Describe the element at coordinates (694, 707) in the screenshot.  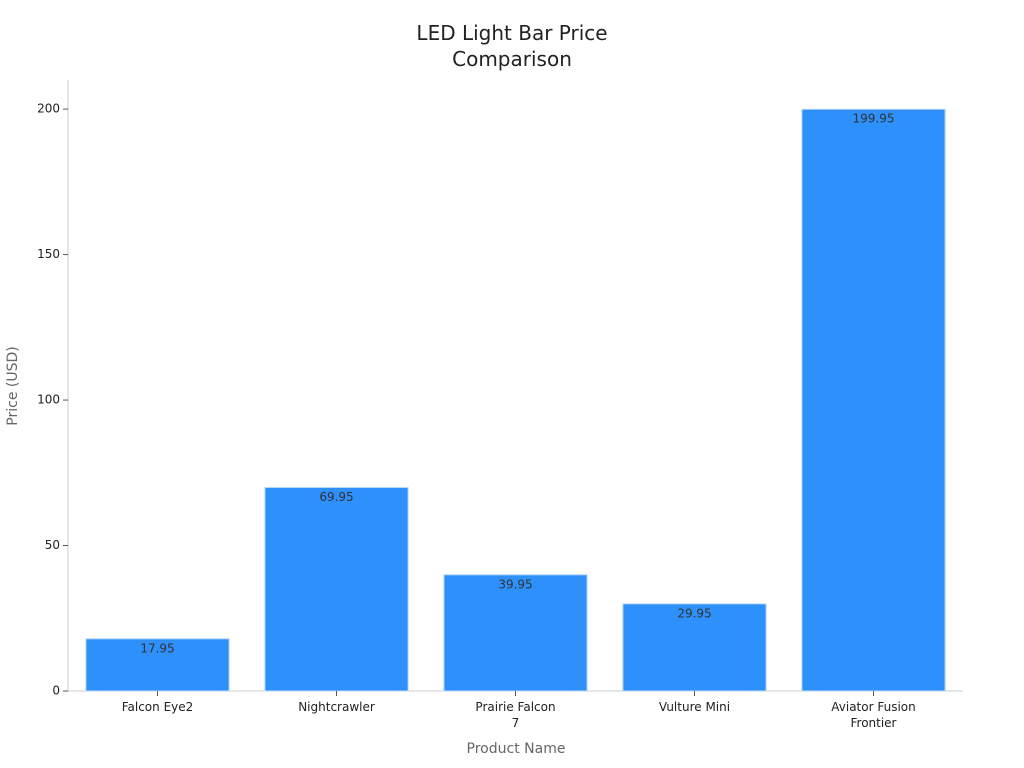
I see `x-tick-label: Vulture Mini` at that location.